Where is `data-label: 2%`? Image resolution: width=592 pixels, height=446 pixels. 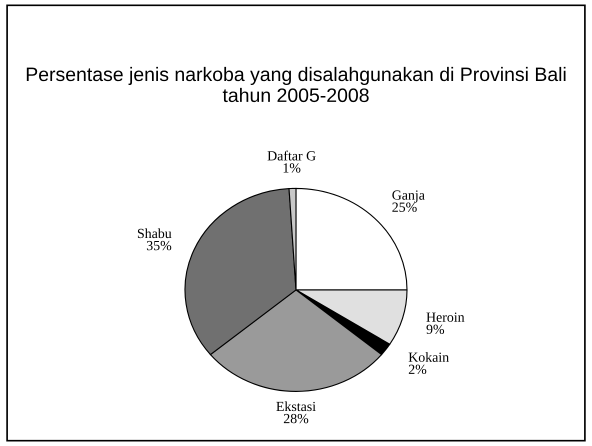
data-label: 2% is located at coordinates (417, 369).